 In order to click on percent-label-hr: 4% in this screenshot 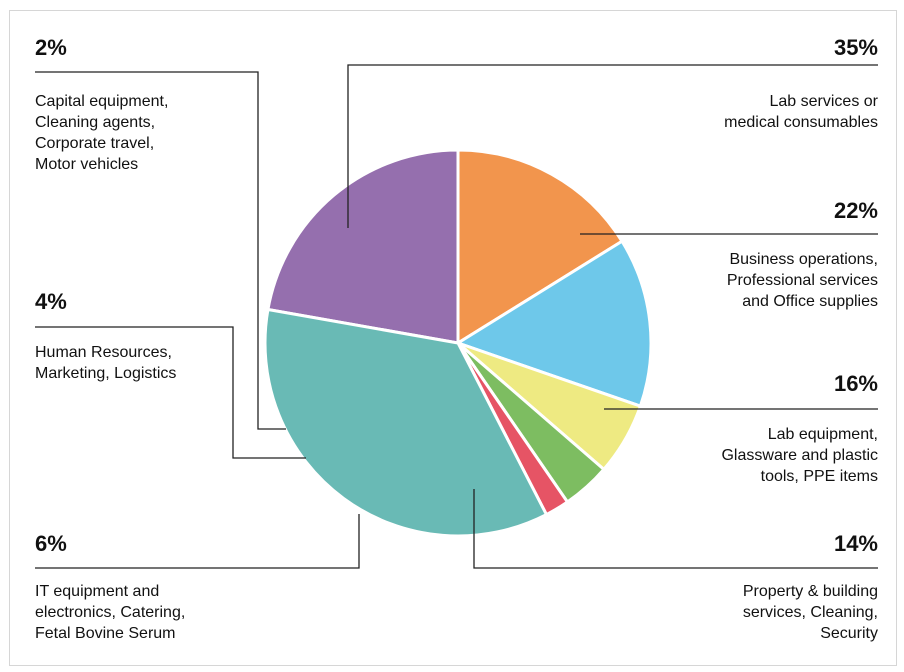, I will do `click(51, 301)`.